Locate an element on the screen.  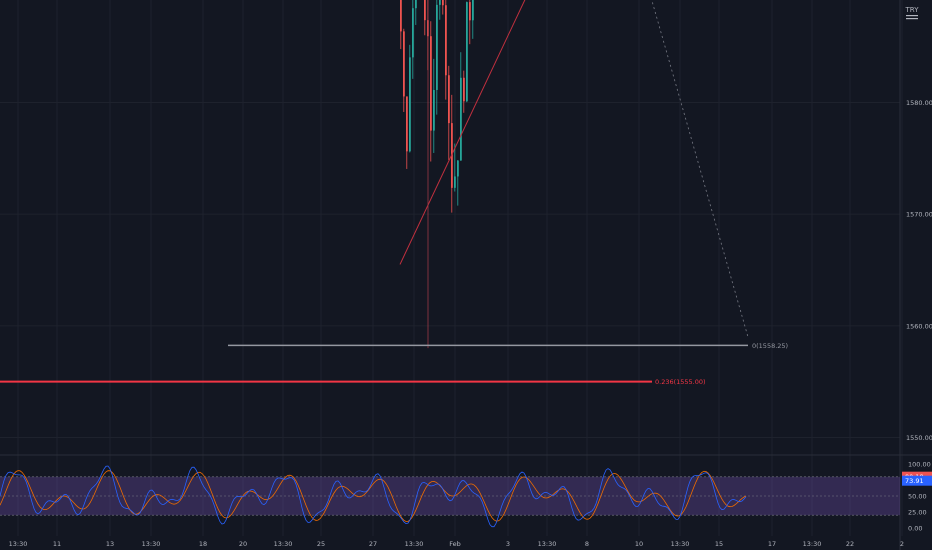
stoch-k-badge: 73.91 is located at coordinates (917, 480).